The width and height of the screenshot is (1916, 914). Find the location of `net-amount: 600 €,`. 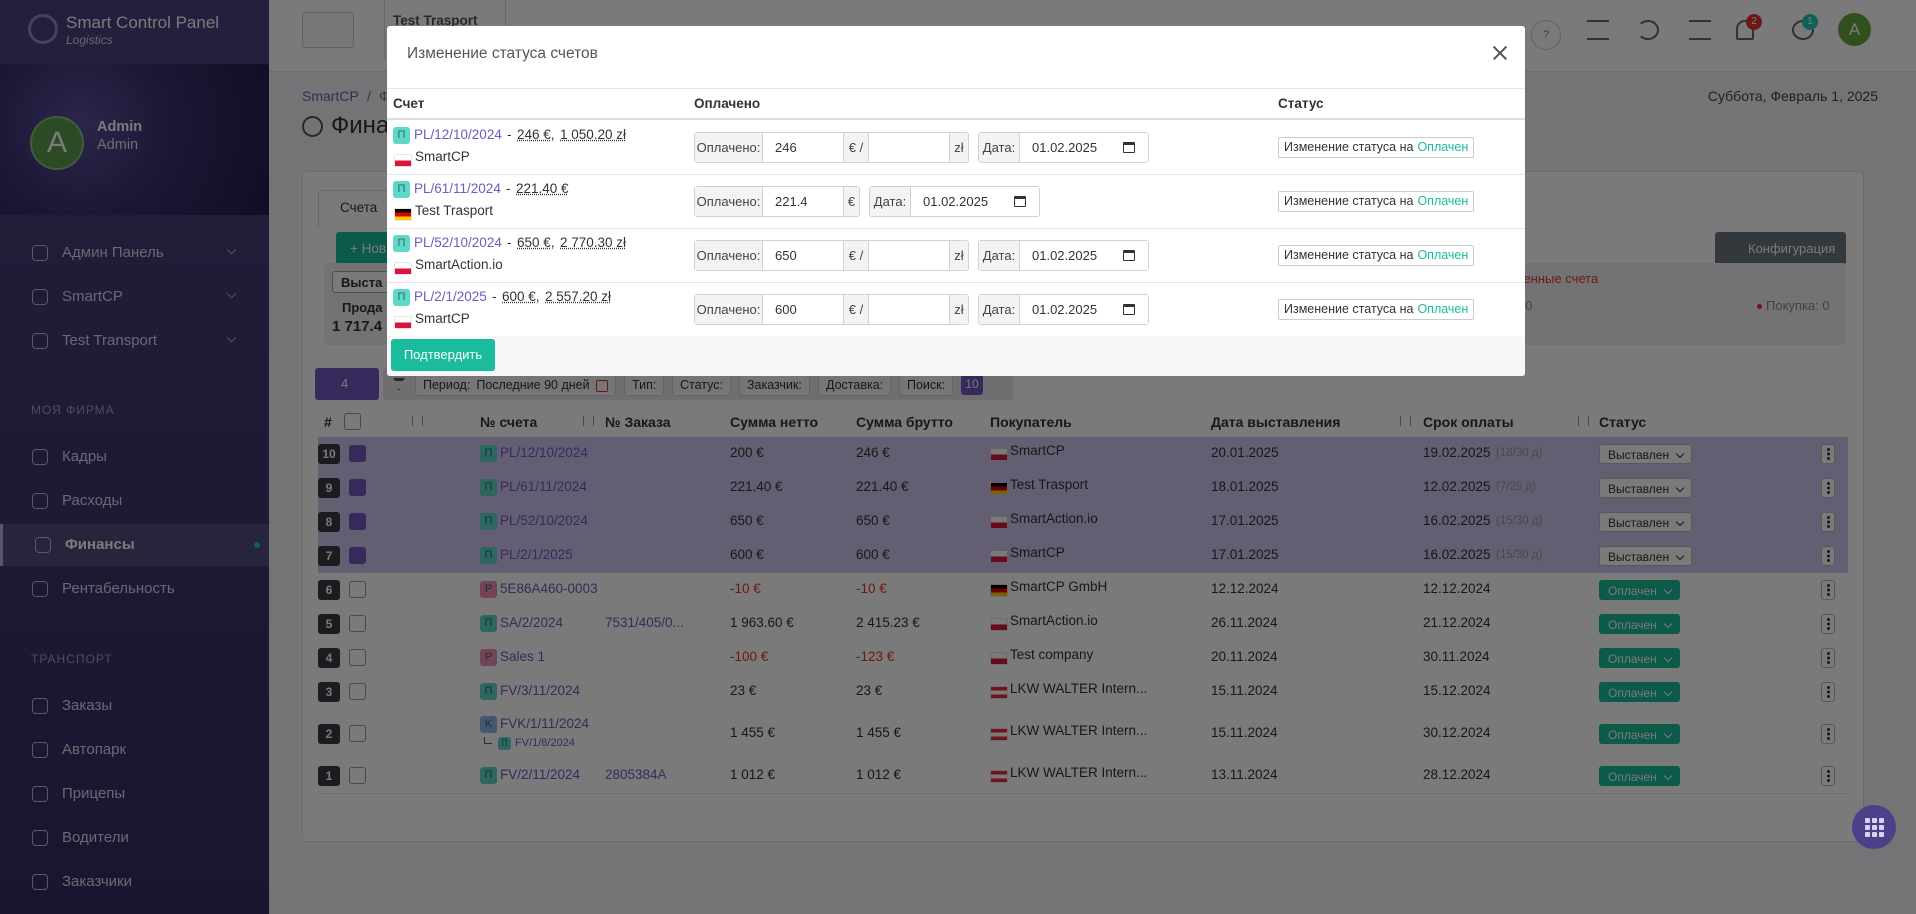

net-amount: 600 €, is located at coordinates (521, 296).